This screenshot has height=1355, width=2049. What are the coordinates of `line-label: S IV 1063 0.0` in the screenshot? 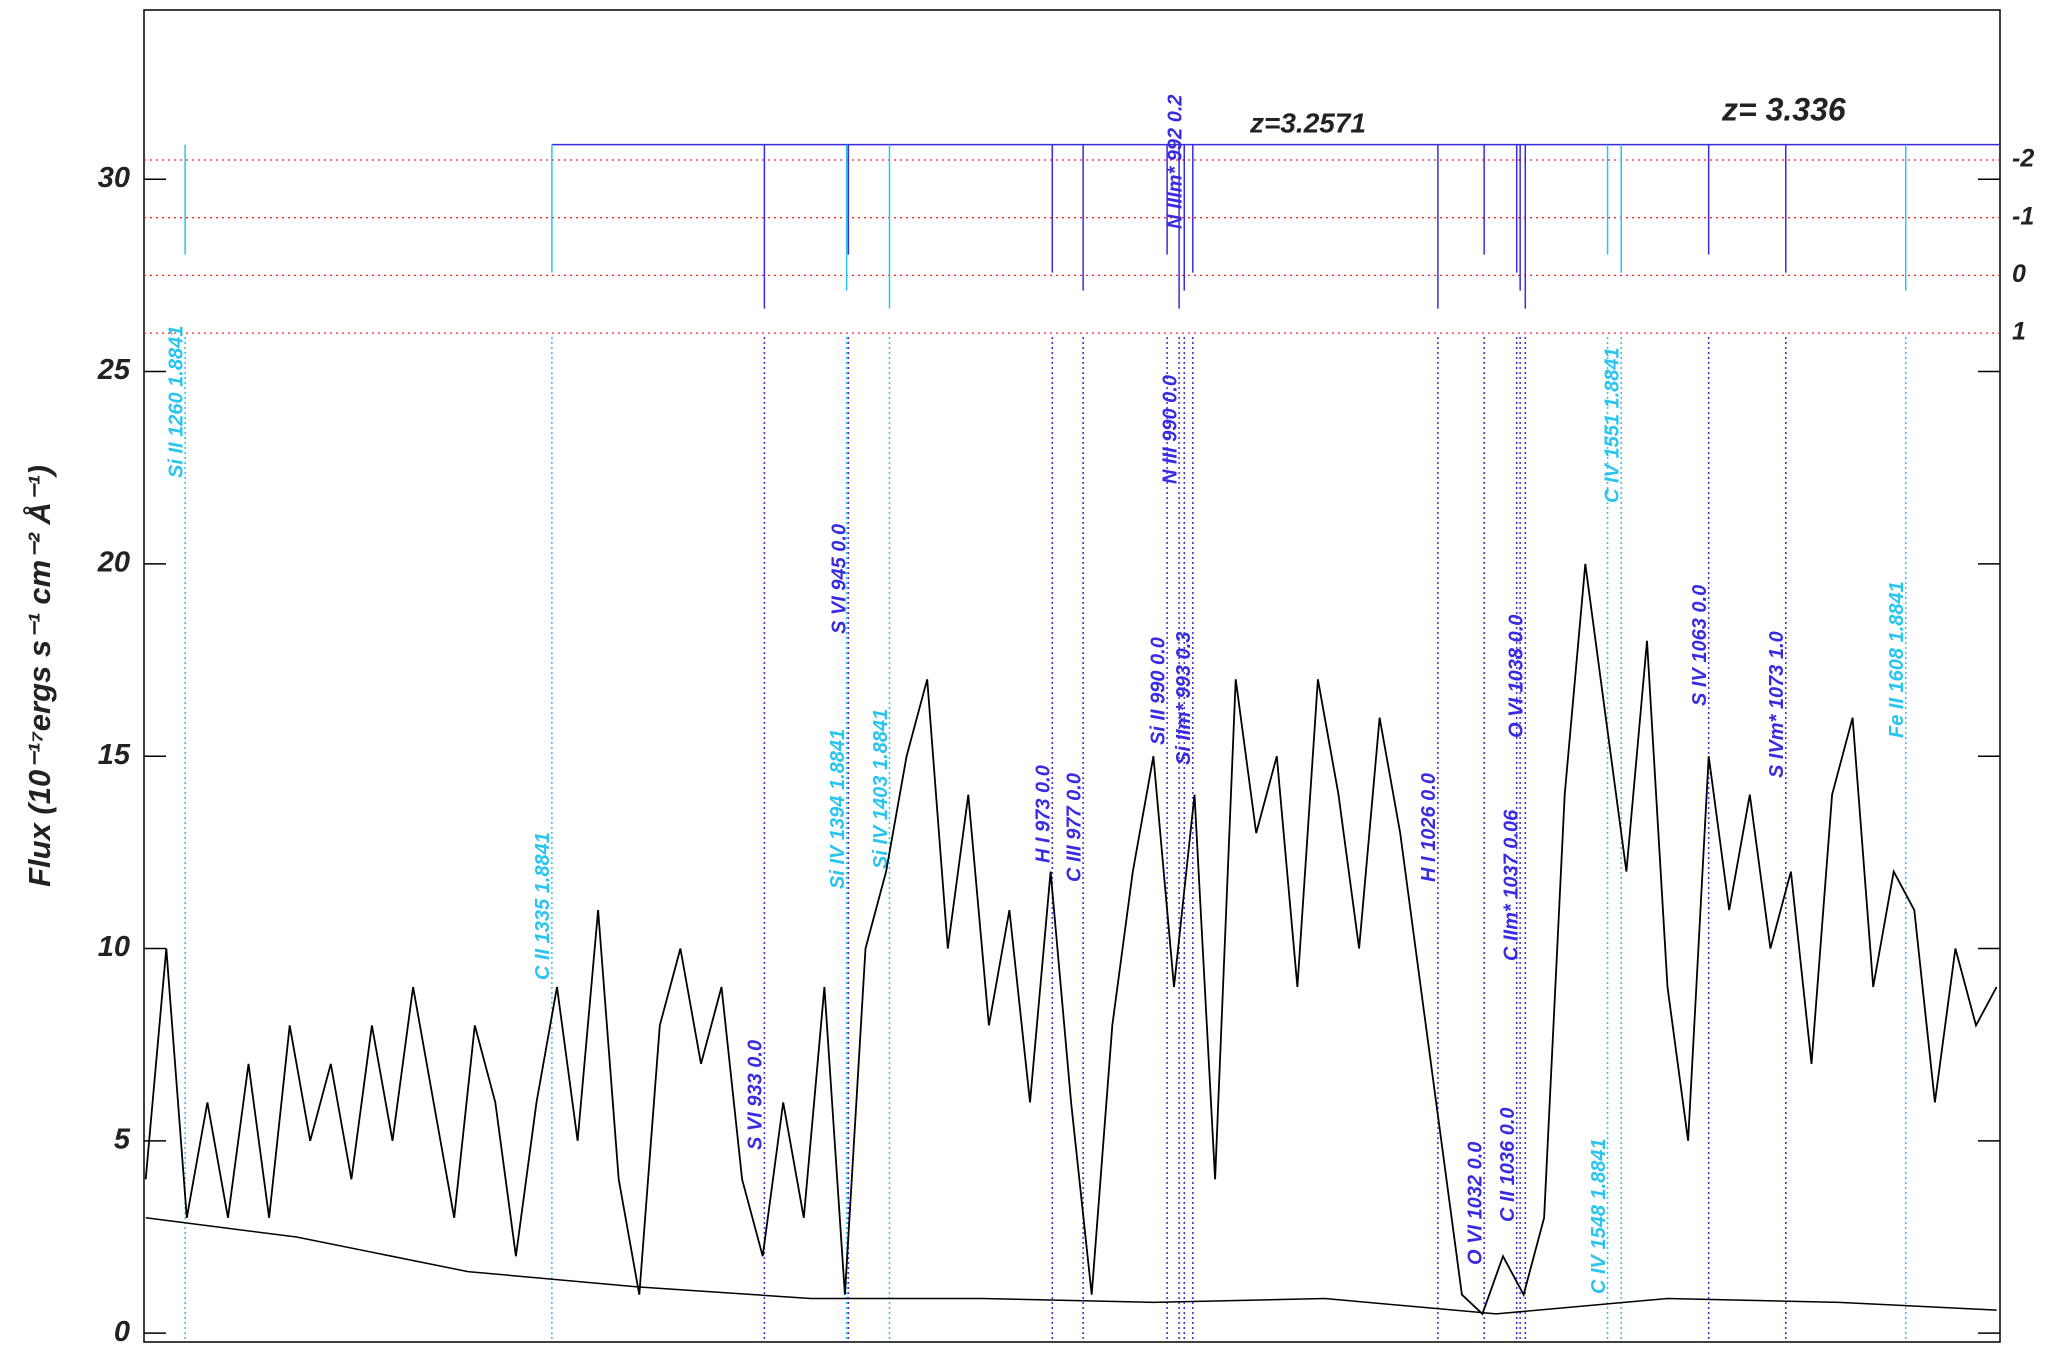 It's located at (1700, 645).